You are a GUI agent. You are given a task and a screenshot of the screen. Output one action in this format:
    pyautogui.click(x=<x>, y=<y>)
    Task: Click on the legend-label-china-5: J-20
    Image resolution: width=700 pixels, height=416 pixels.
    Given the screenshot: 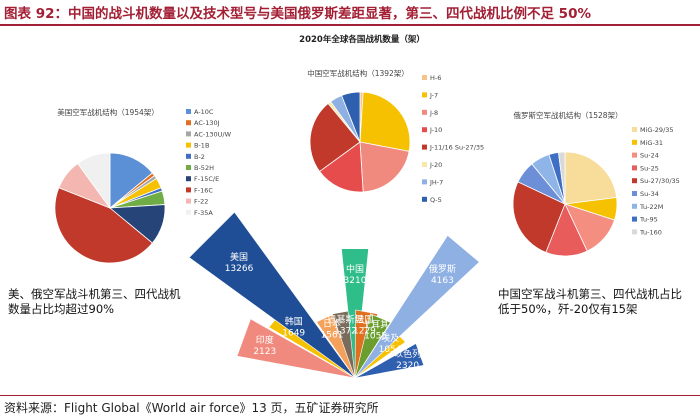 What is the action you would take?
    pyautogui.click(x=435, y=165)
    